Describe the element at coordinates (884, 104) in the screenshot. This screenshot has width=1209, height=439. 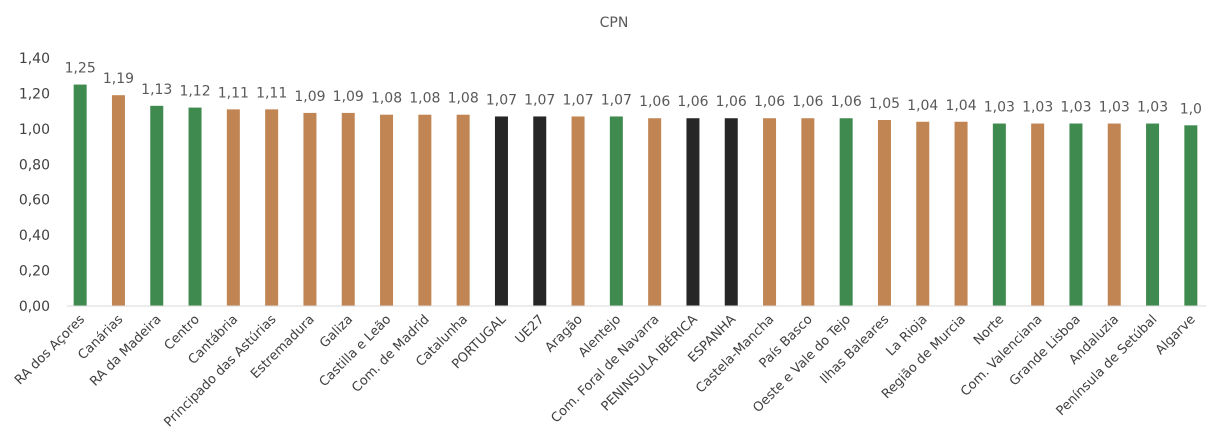
I see `data-label: 1,05` at that location.